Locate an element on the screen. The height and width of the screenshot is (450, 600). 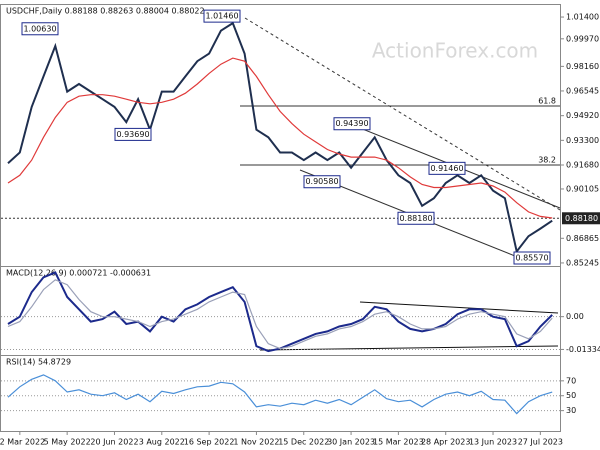
current-price-box is located at coordinates (581, 218).